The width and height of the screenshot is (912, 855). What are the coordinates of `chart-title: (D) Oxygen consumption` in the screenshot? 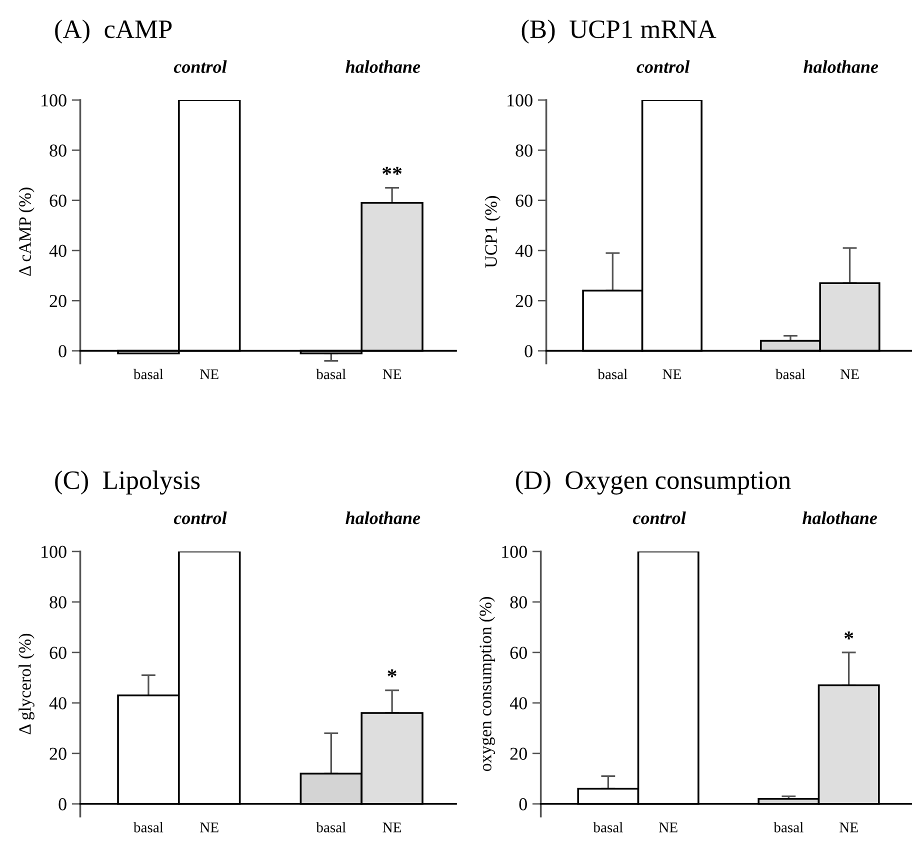 It's located at (653, 482).